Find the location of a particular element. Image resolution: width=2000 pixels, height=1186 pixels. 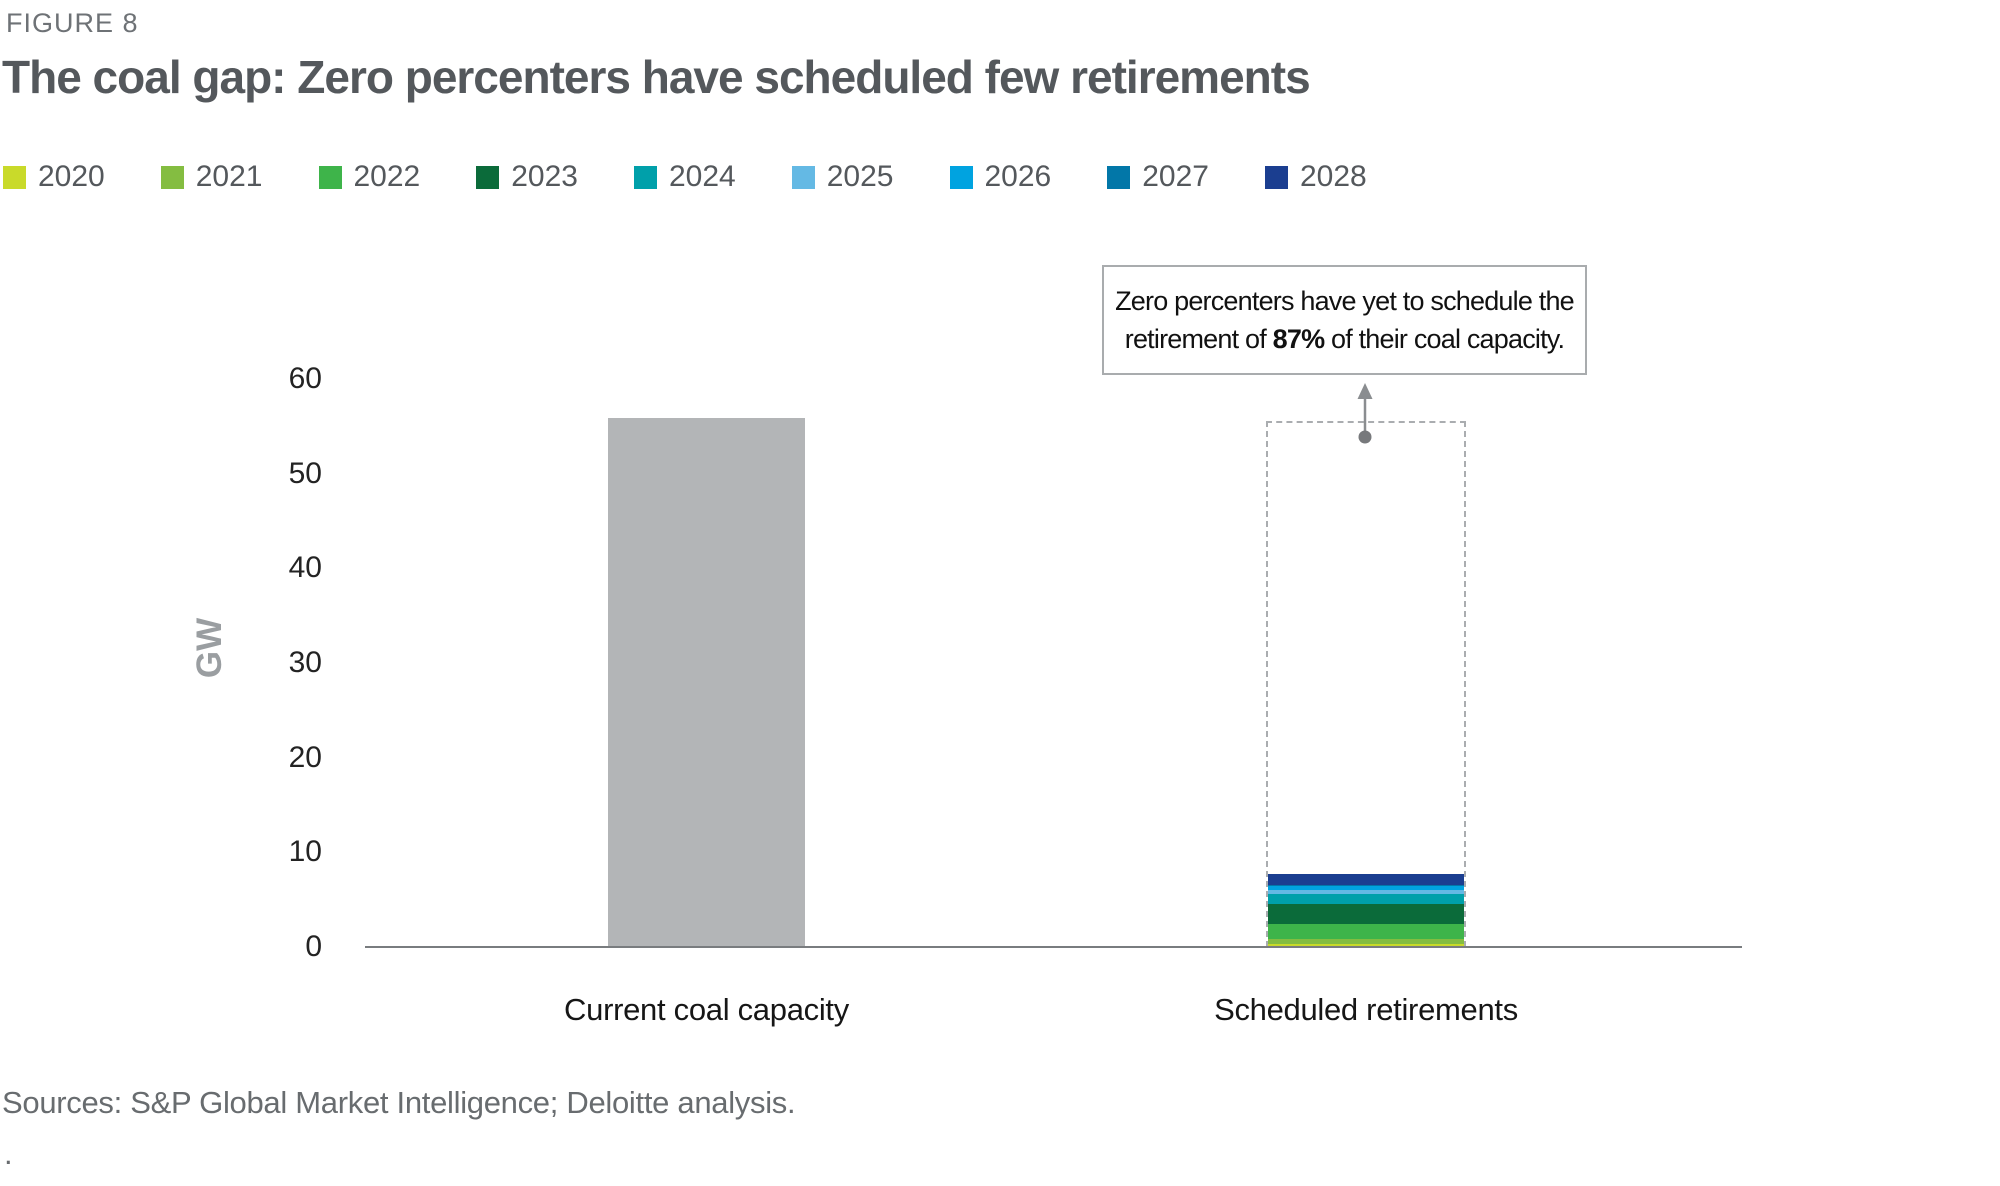

bar-segment-2028 is located at coordinates (1366, 879).